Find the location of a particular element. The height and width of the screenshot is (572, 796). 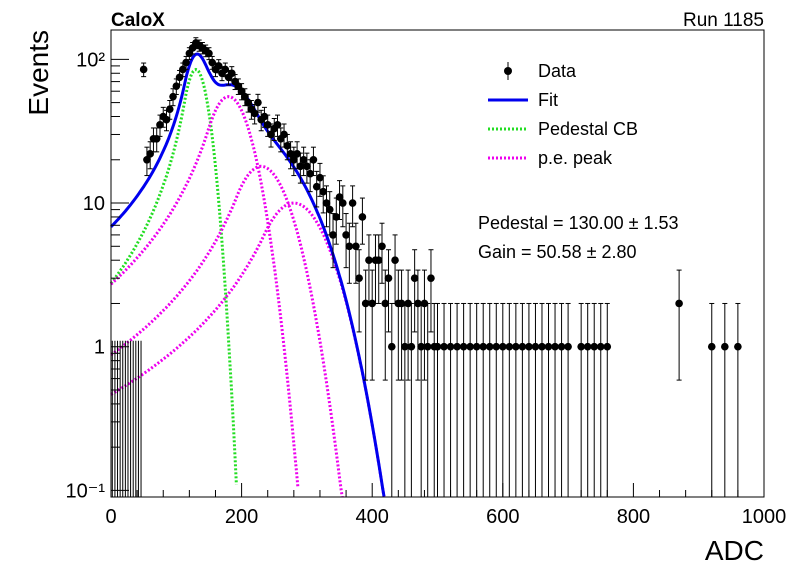

experiment-label: CaloX is located at coordinates (138, 20).